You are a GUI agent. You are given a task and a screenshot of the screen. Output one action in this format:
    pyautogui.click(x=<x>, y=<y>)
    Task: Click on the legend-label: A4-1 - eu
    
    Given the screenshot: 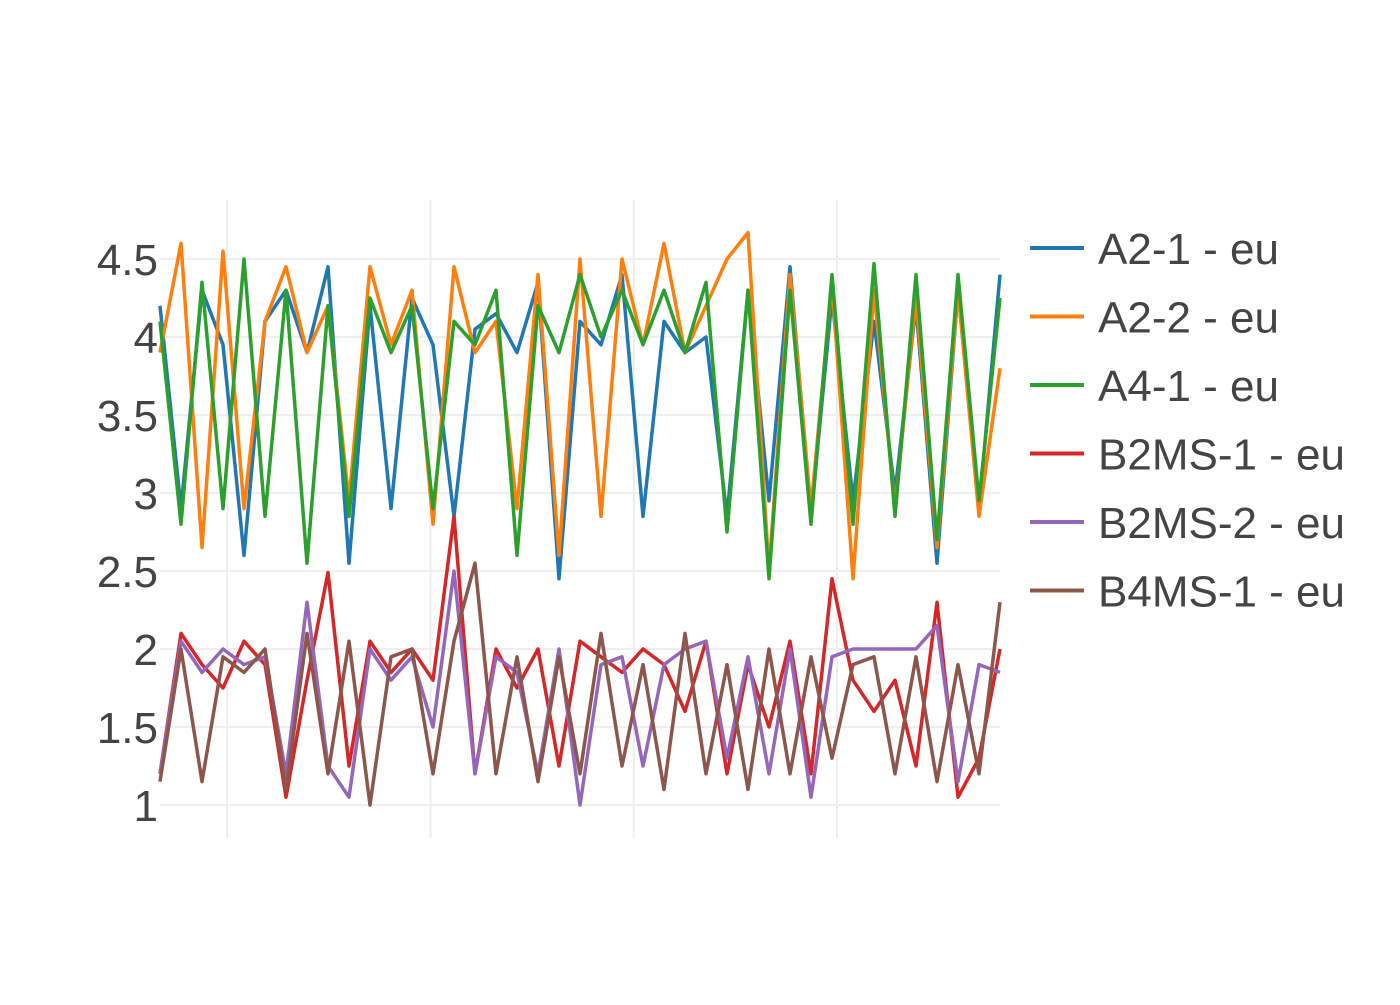 What is the action you would take?
    pyautogui.click(x=1188, y=386)
    